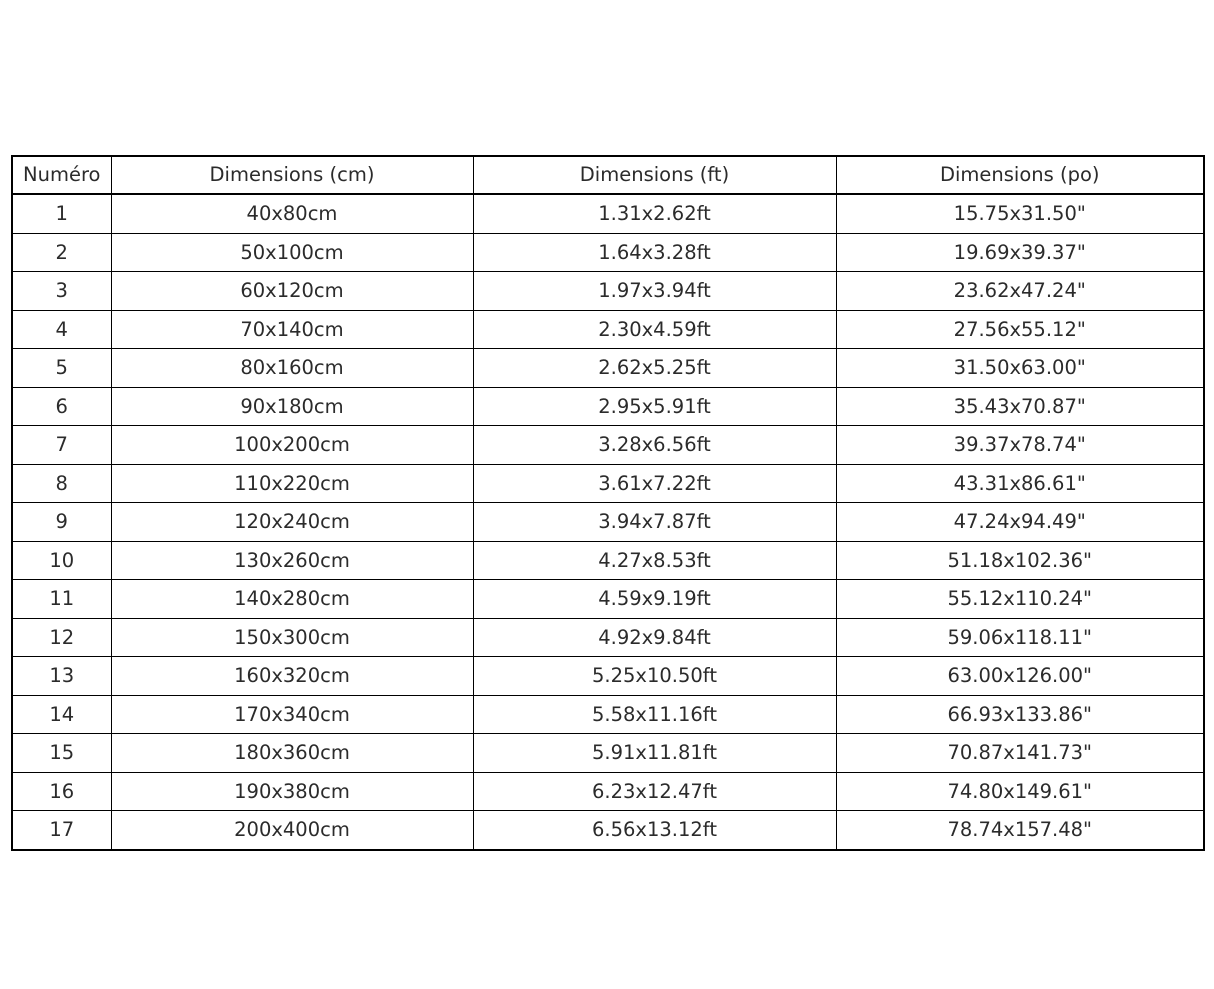  What do you see at coordinates (61, 445) in the screenshot?
I see `cell-numero: 7` at bounding box center [61, 445].